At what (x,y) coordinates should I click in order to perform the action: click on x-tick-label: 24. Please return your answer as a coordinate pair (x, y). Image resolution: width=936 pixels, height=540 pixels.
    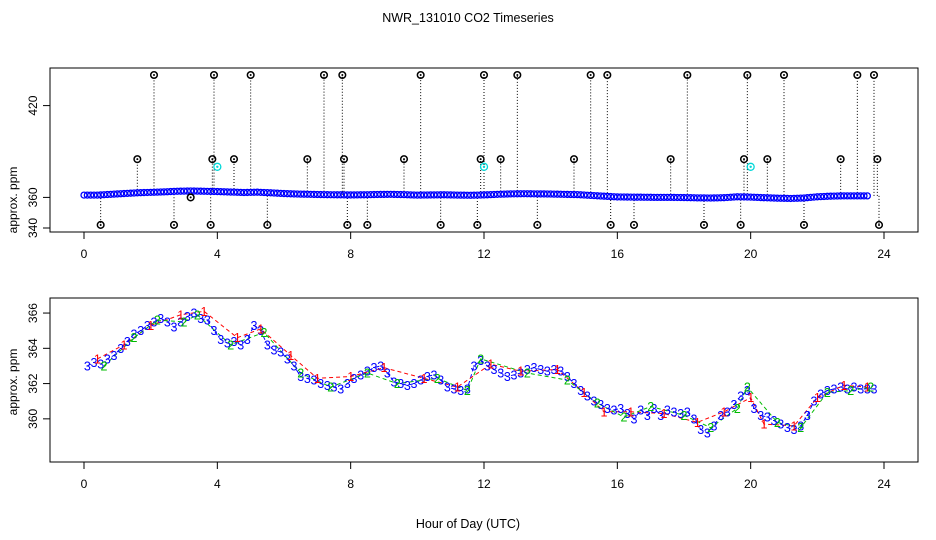
    Looking at the image, I should click on (884, 254).